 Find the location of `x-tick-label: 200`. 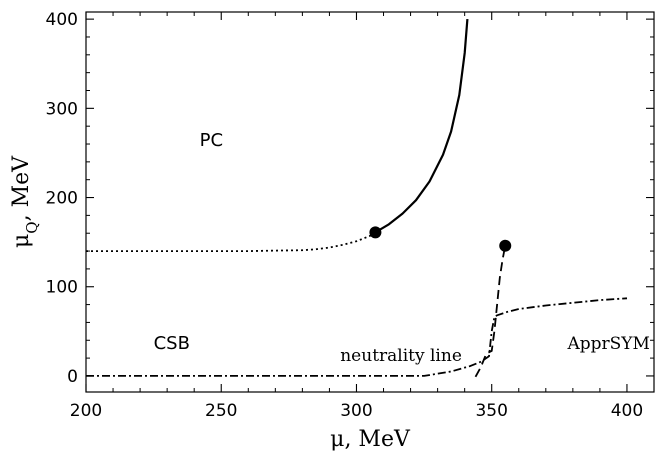

x-tick-label: 200 is located at coordinates (86, 411).